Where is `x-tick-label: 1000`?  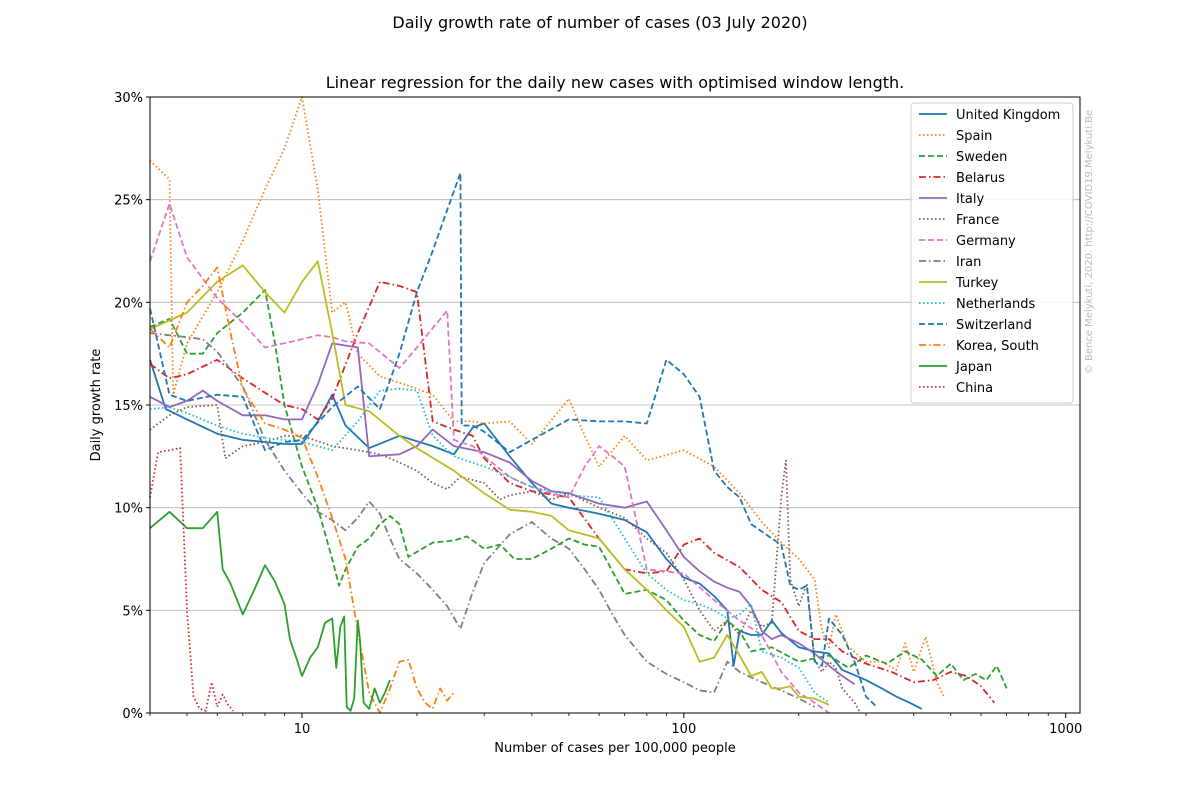 x-tick-label: 1000 is located at coordinates (1065, 729).